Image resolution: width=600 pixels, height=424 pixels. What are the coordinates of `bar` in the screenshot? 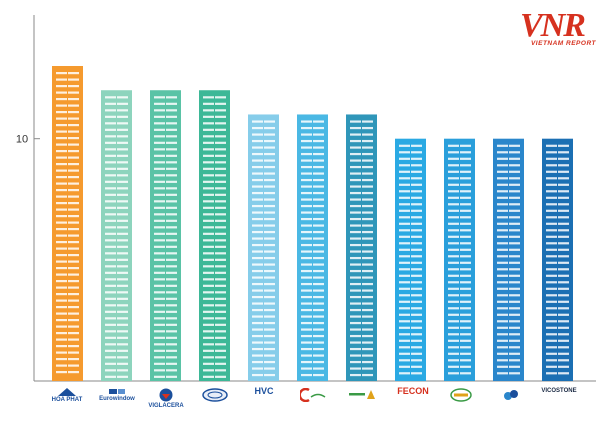 It's located at (312, 247).